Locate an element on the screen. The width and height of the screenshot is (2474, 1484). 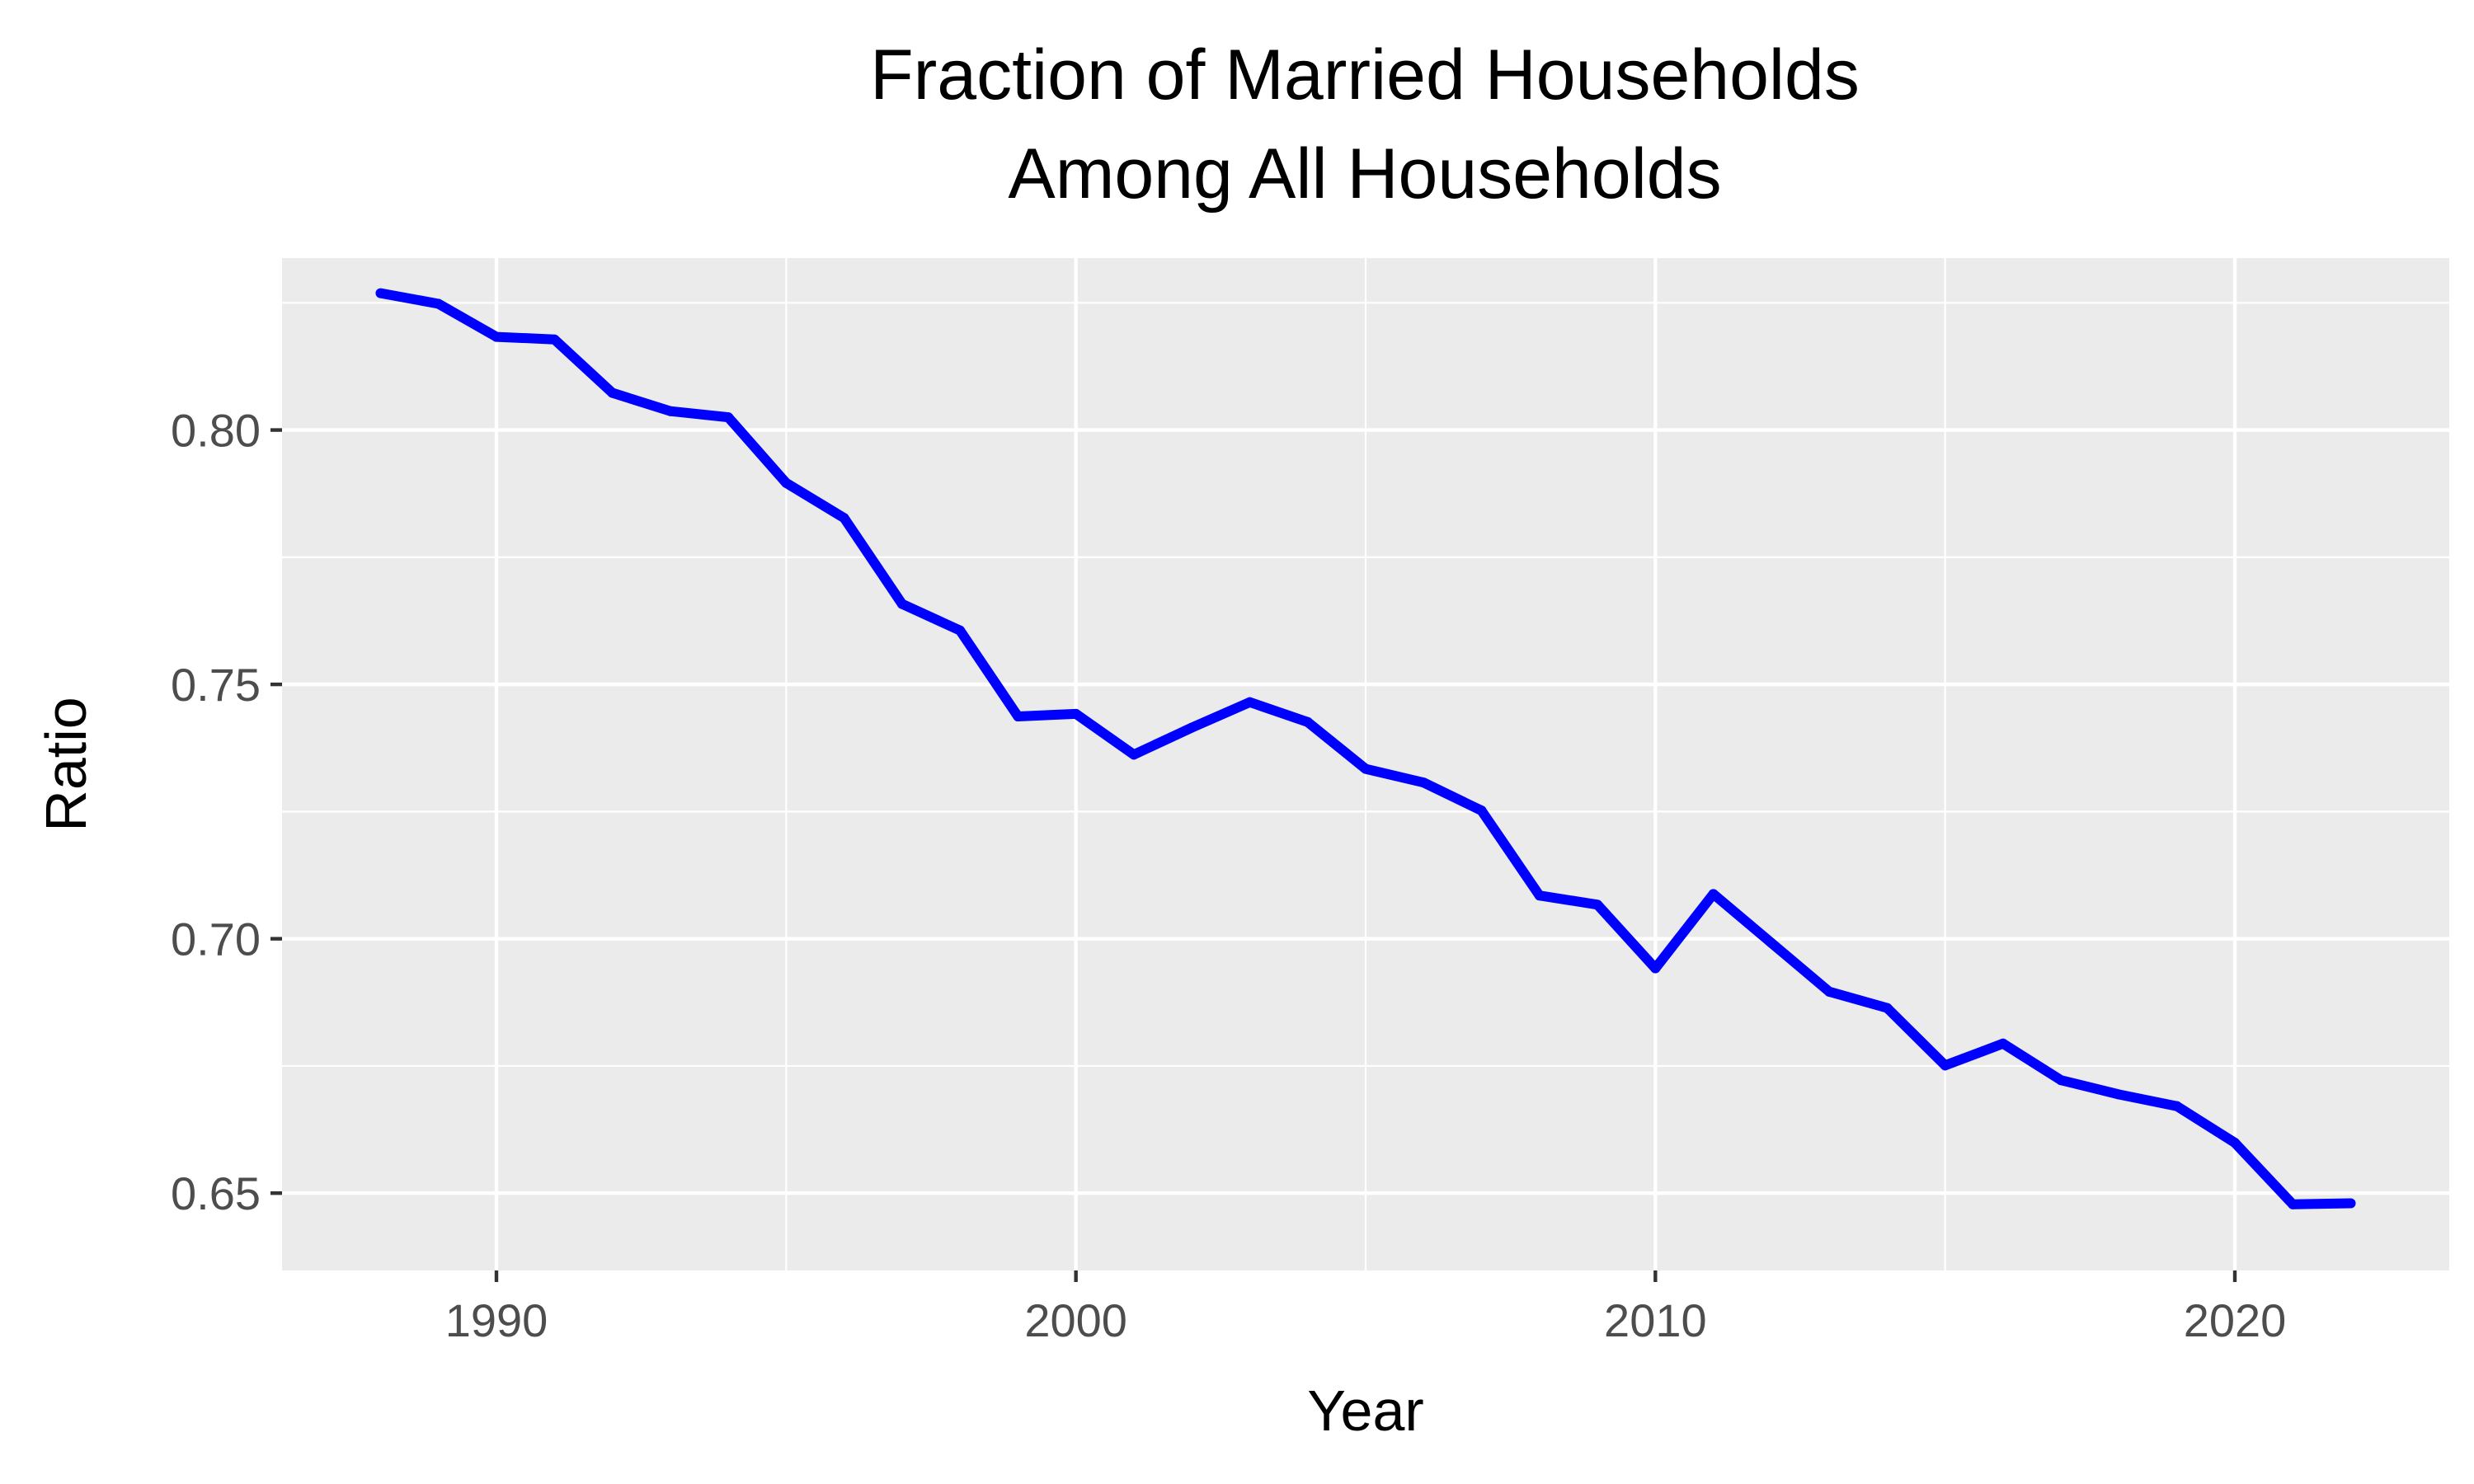
data-point-1993 is located at coordinates (670, 411).